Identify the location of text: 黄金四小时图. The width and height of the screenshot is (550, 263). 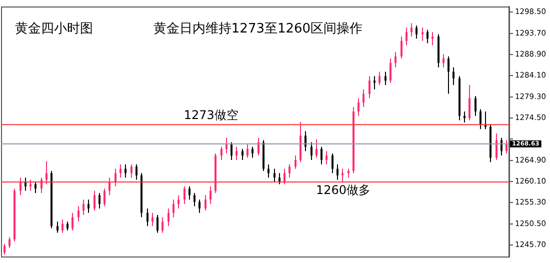
(54, 28).